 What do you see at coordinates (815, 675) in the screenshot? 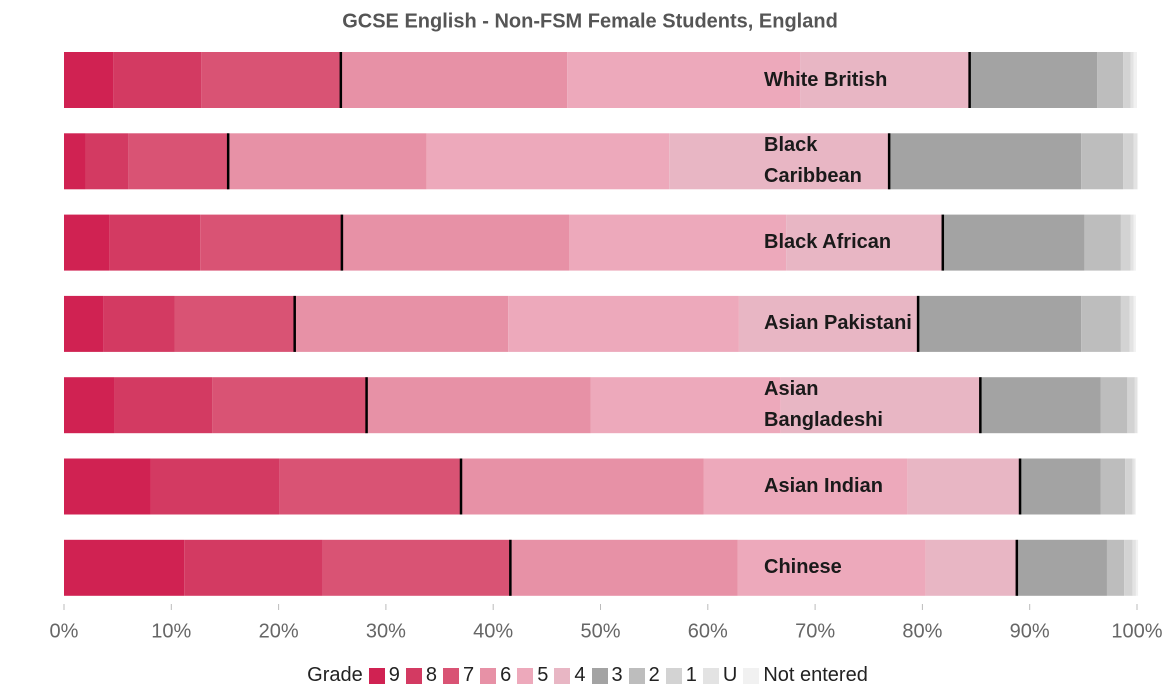
I see `legend-label: Not entered` at bounding box center [815, 675].